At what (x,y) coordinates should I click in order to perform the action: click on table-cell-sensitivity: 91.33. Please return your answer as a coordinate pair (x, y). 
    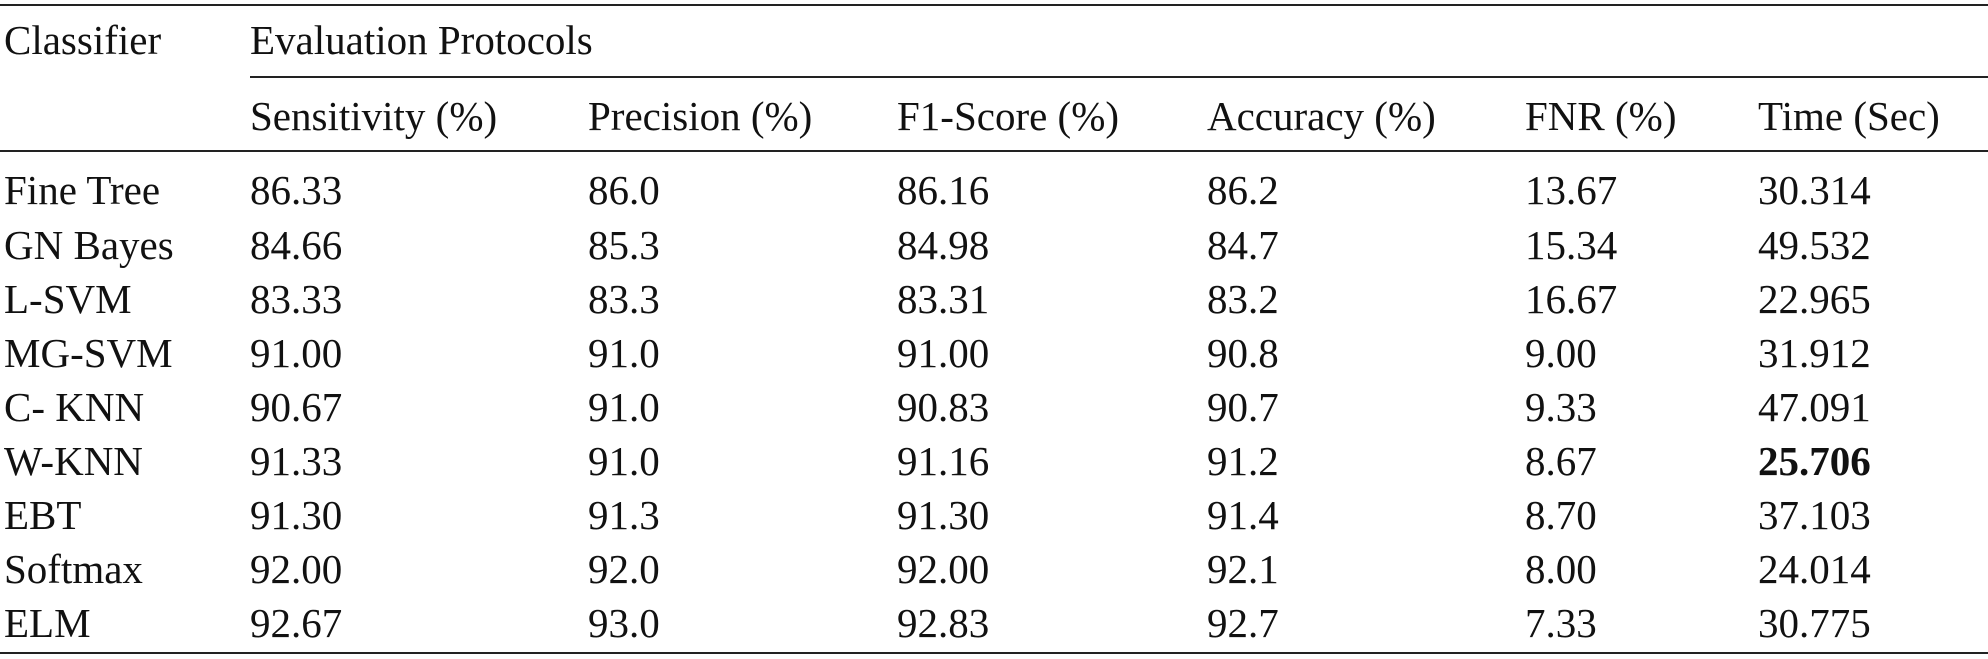
    Looking at the image, I should click on (296, 461).